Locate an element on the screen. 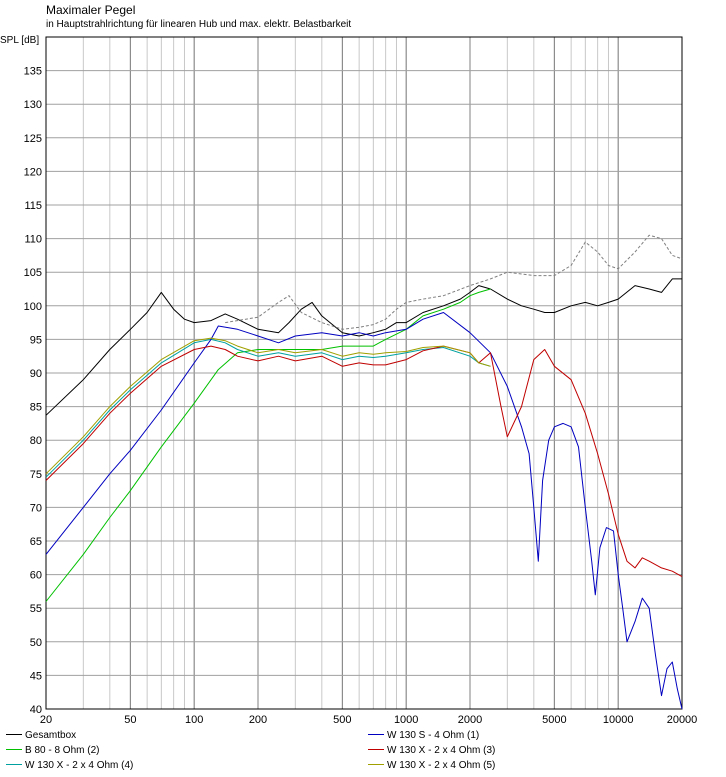 The height and width of the screenshot is (777, 726). legend-label: Gesamtbox is located at coordinates (51, 735).